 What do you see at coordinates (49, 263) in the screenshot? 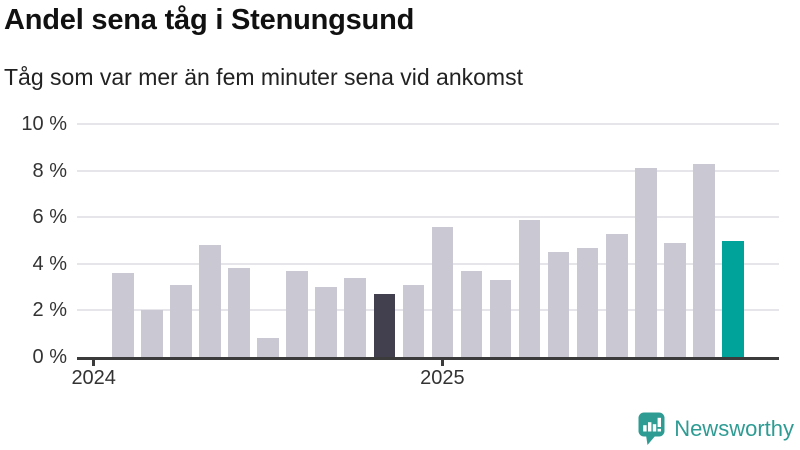
I see `y-tick-label: 4 %` at bounding box center [49, 263].